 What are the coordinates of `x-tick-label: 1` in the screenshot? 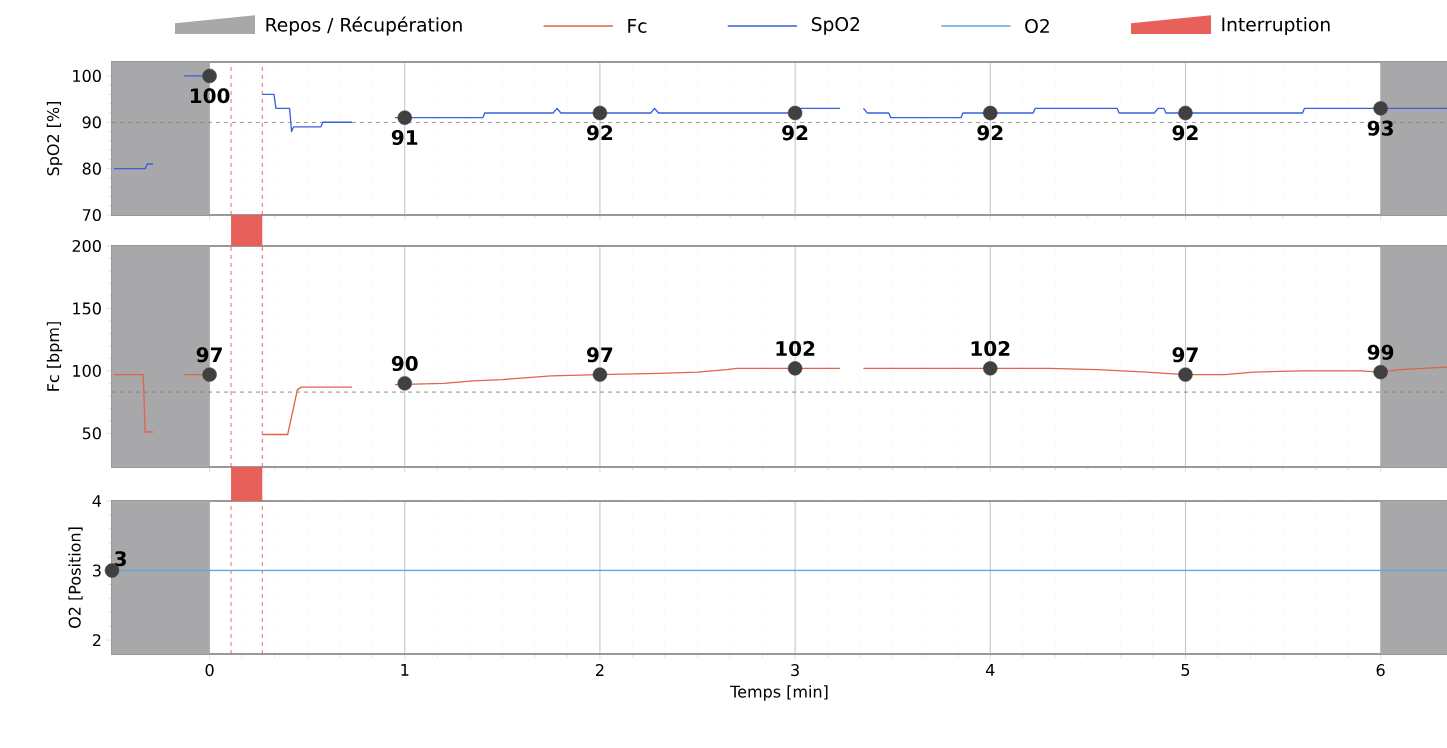 It's located at (405, 670).